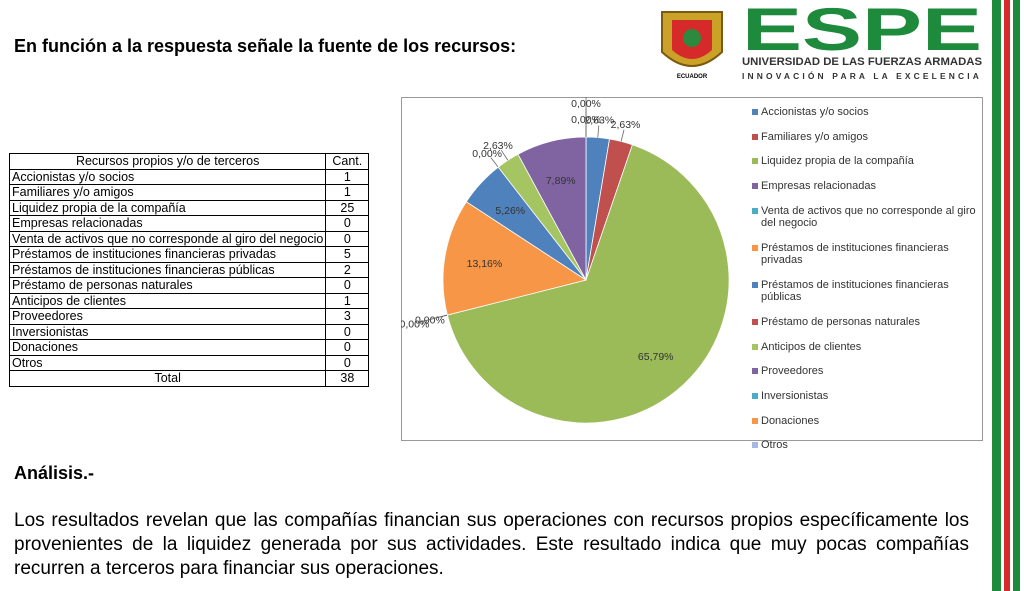 This screenshot has height=591, width=1024. What do you see at coordinates (510, 211) in the screenshot?
I see `data-label: 5,26%` at bounding box center [510, 211].